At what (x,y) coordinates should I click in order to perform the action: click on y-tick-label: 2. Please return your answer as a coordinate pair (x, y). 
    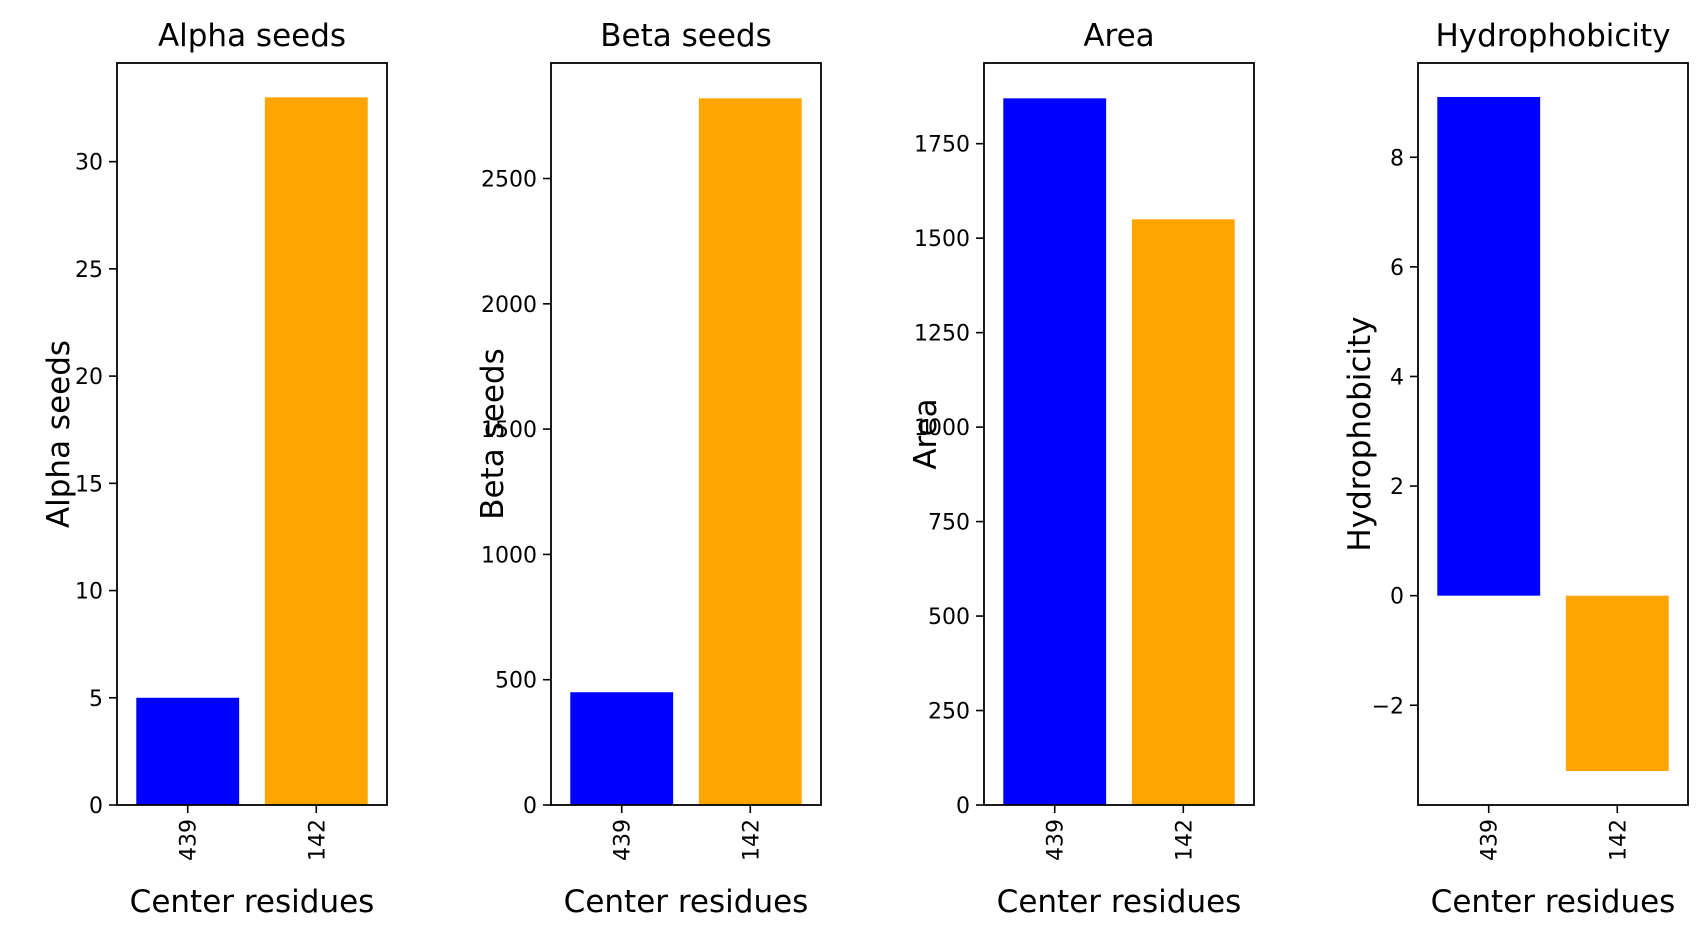
    Looking at the image, I should click on (1397, 487).